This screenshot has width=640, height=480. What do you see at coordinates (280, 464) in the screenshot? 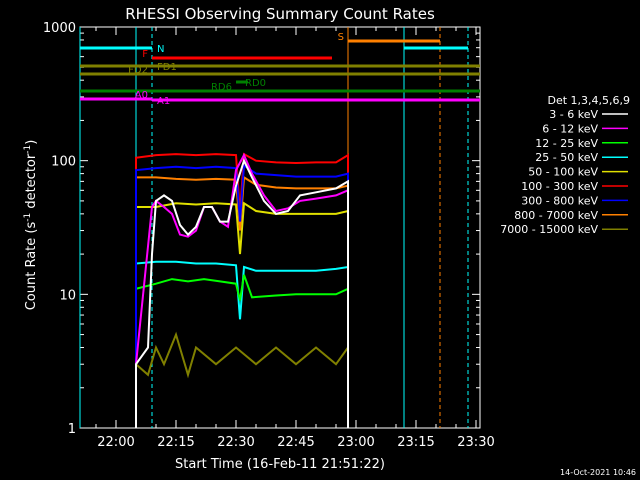
I see `x-axis-label: Start Time (16-Feb-11 21:51:22)` at bounding box center [280, 464].